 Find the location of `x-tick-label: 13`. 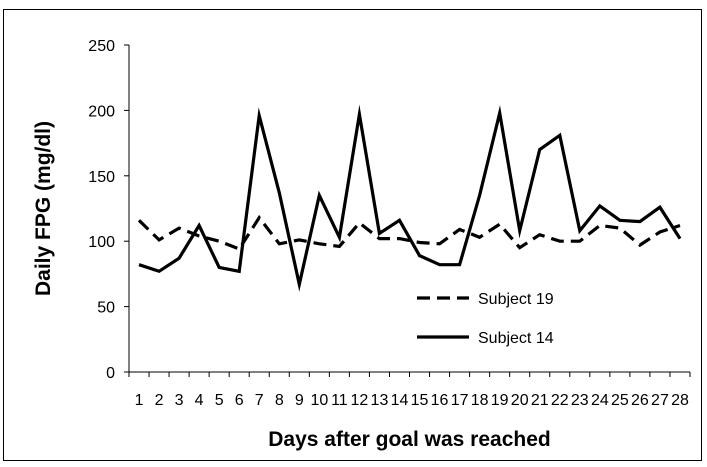

x-tick-label: 13 is located at coordinates (380, 400).